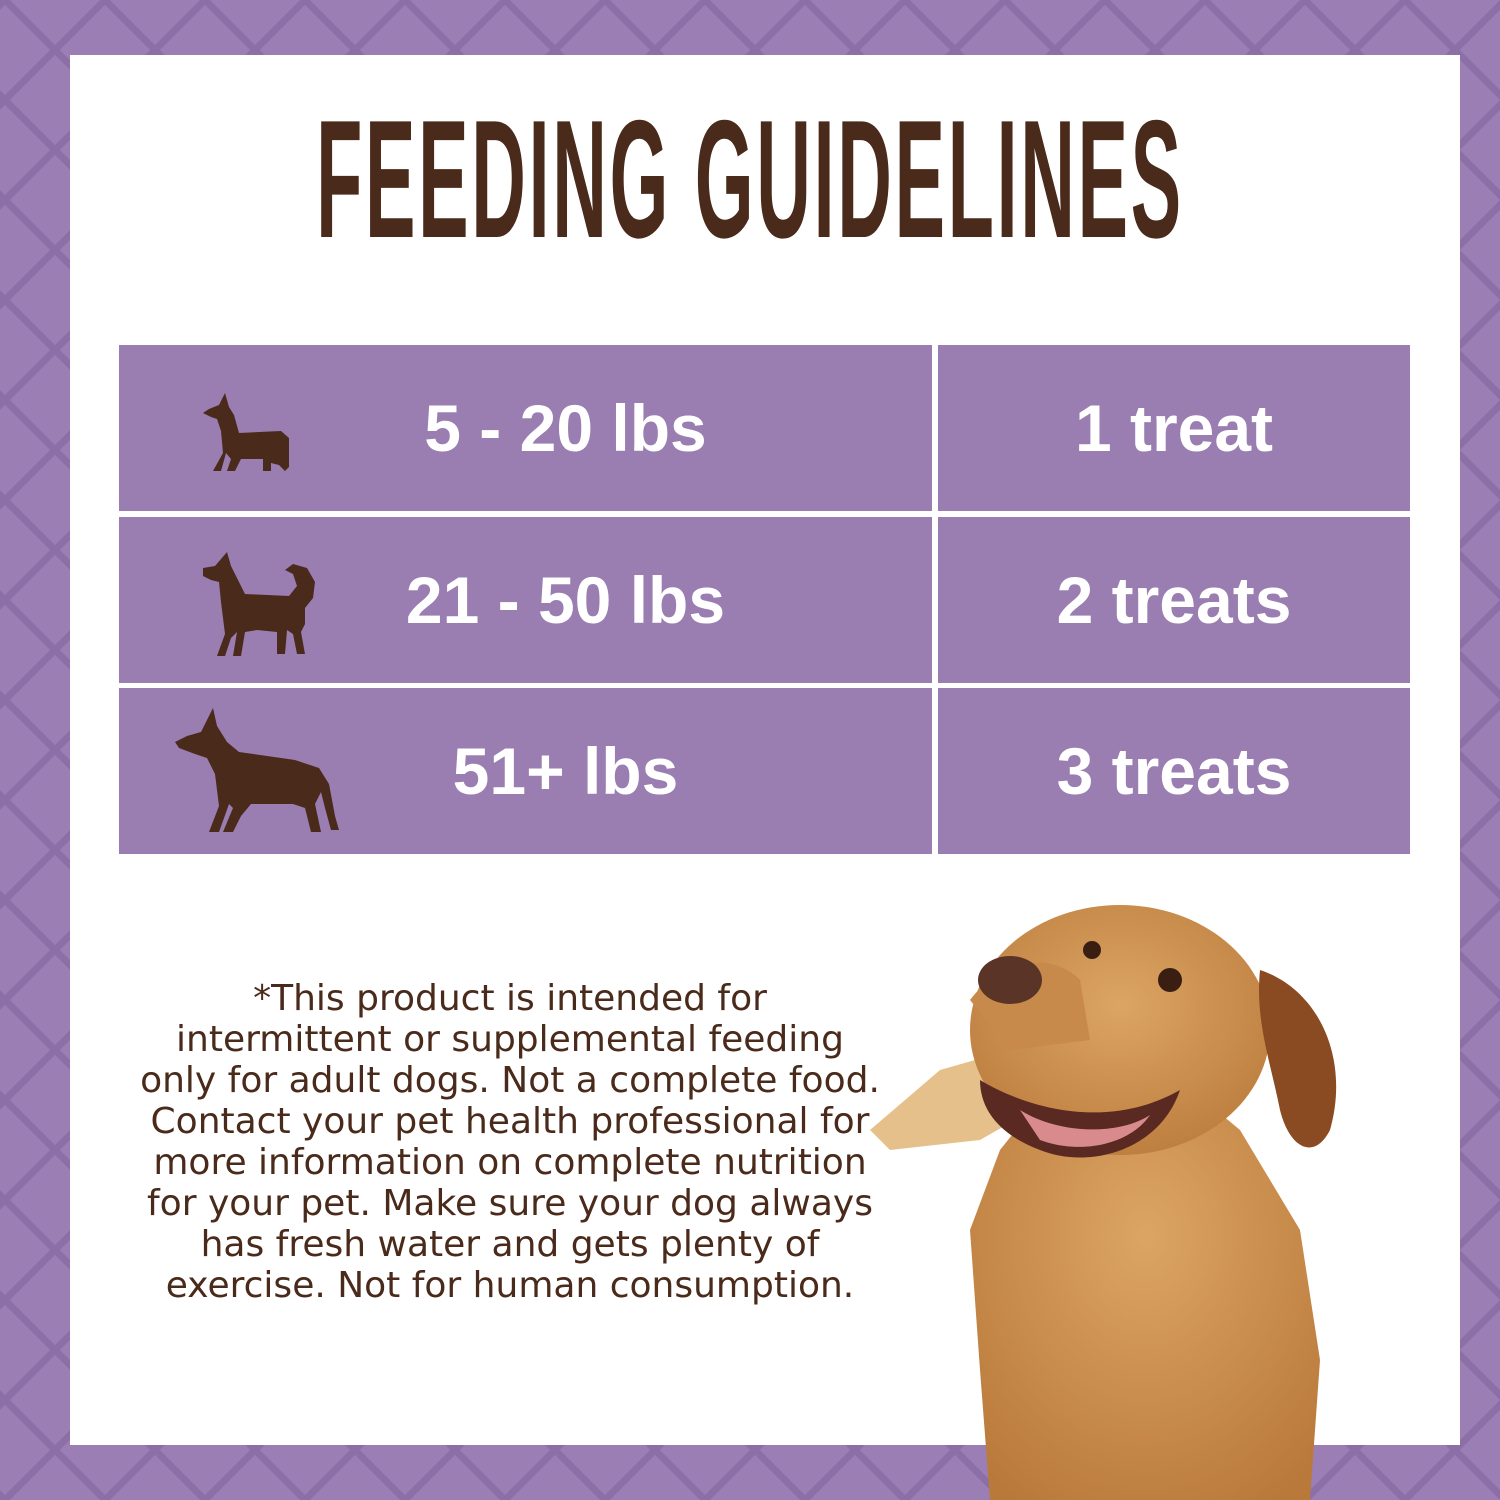 This screenshot has height=1500, width=1500. I want to click on page-title: FEEDING GUIDELINES, so click(750, 179).